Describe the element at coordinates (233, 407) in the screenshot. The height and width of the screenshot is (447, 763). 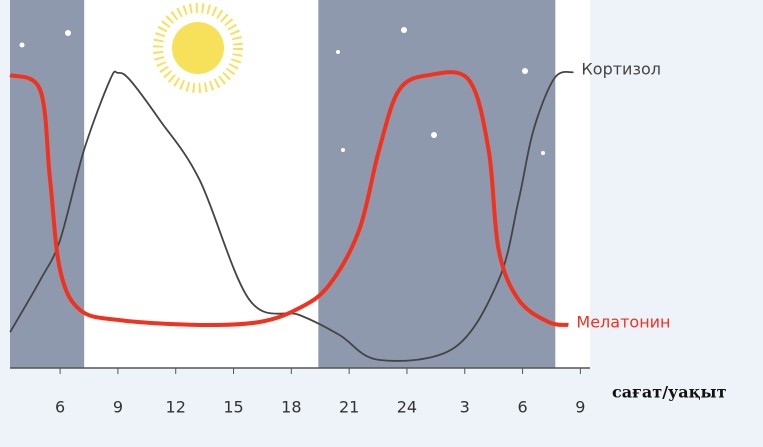
I see `x-tick-label: 15` at that location.